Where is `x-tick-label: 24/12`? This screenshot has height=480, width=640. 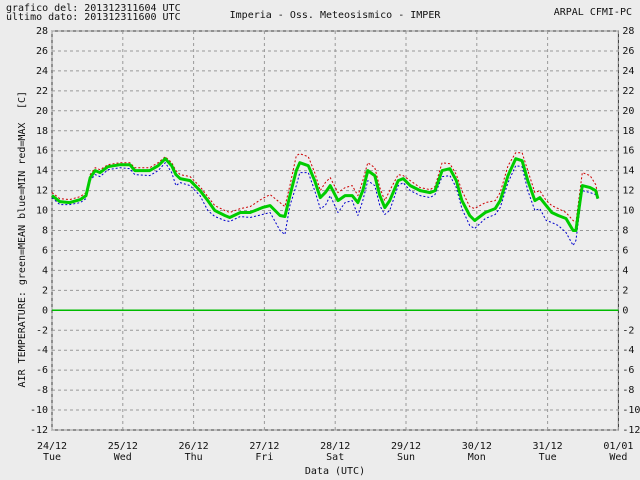 x-tick-label: 24/12 is located at coordinates (52, 446).